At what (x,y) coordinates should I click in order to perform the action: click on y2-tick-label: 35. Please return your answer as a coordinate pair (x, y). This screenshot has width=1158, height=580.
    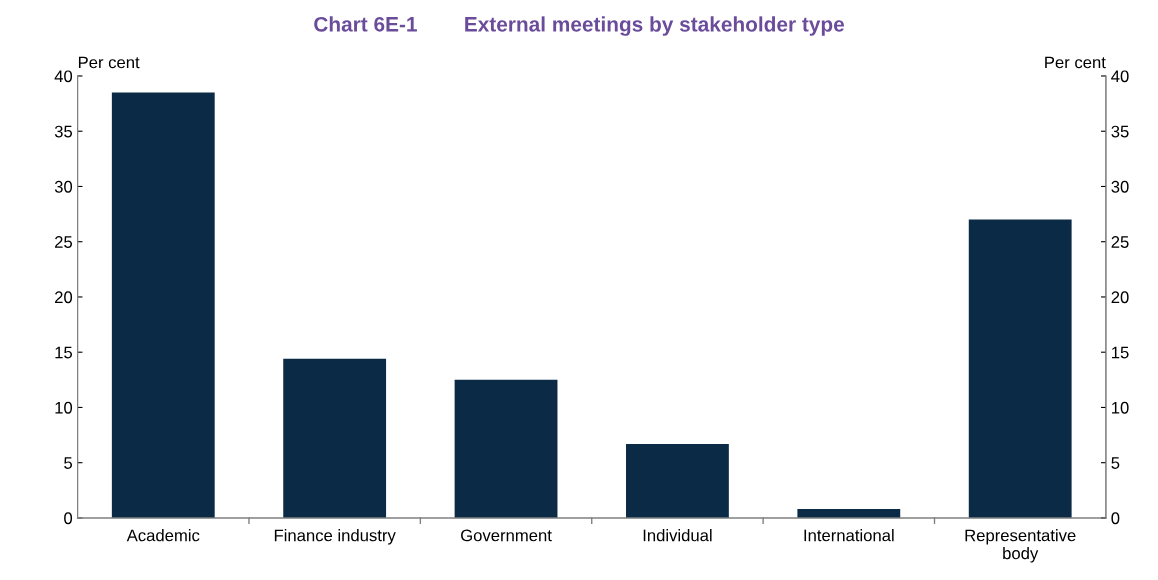
    Looking at the image, I should click on (1120, 131).